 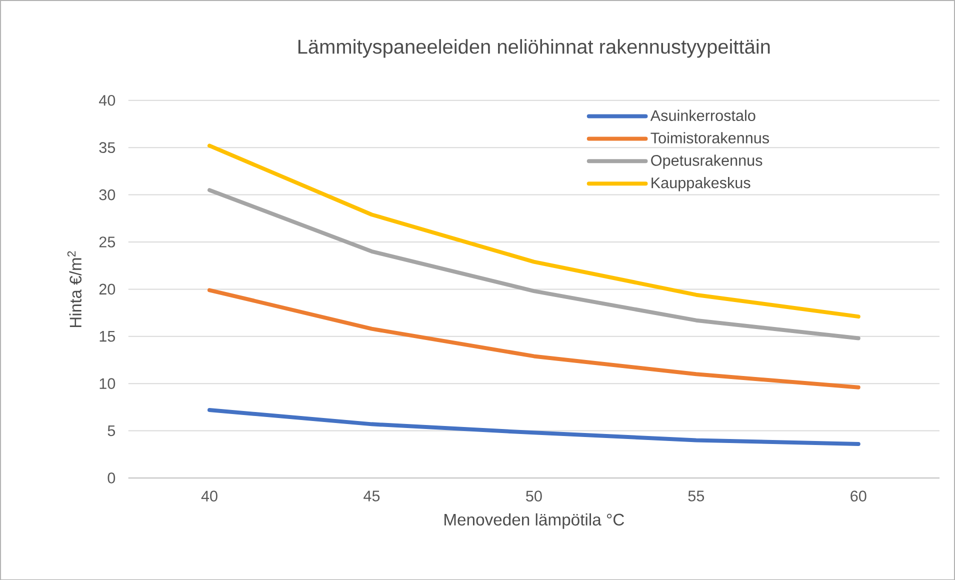 What do you see at coordinates (703, 115) in the screenshot?
I see `legend-label: Asuinkerrostalo` at bounding box center [703, 115].